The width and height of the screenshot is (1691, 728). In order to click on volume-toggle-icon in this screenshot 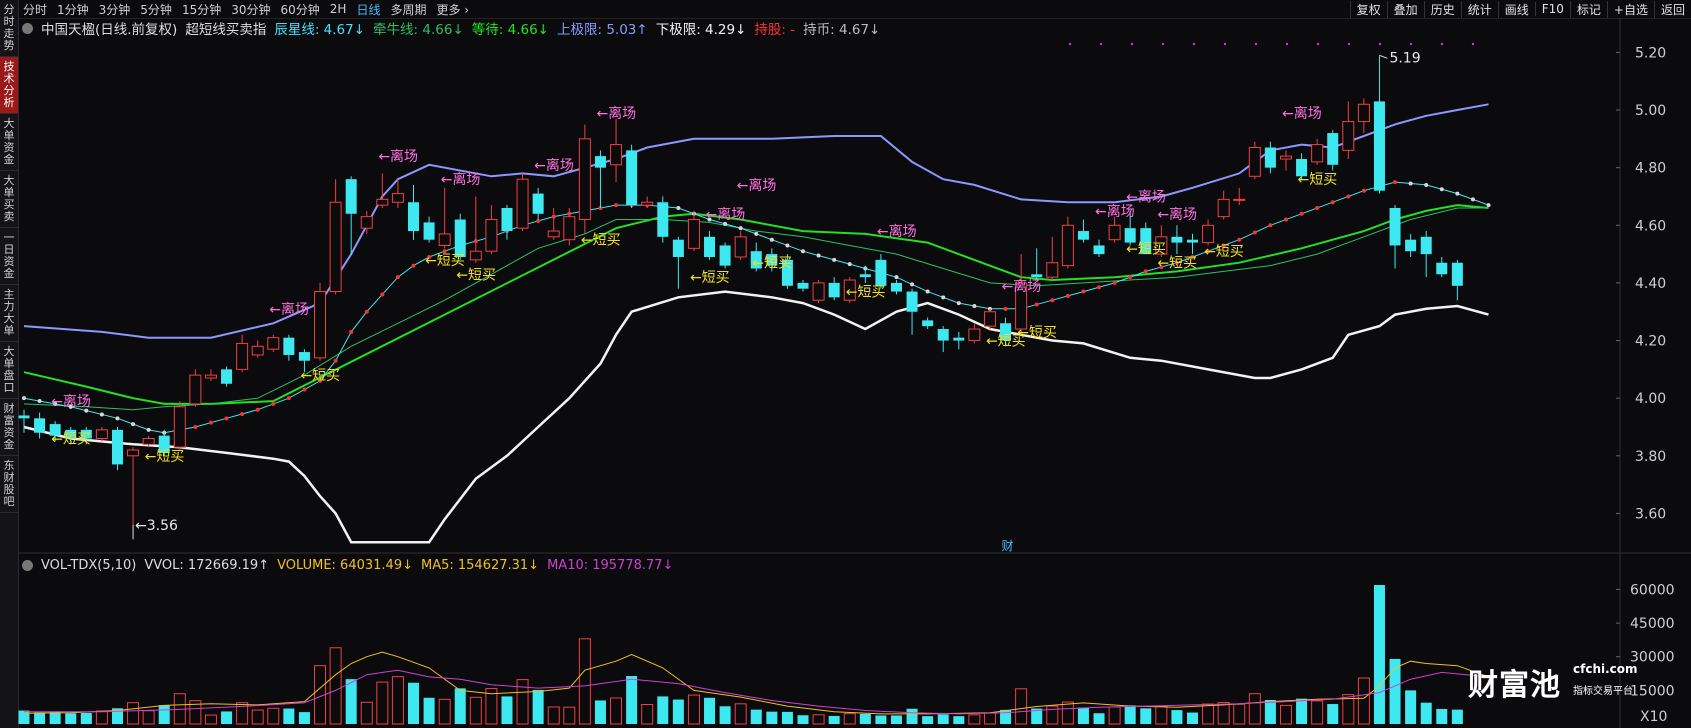, I will do `click(27, 565)`.